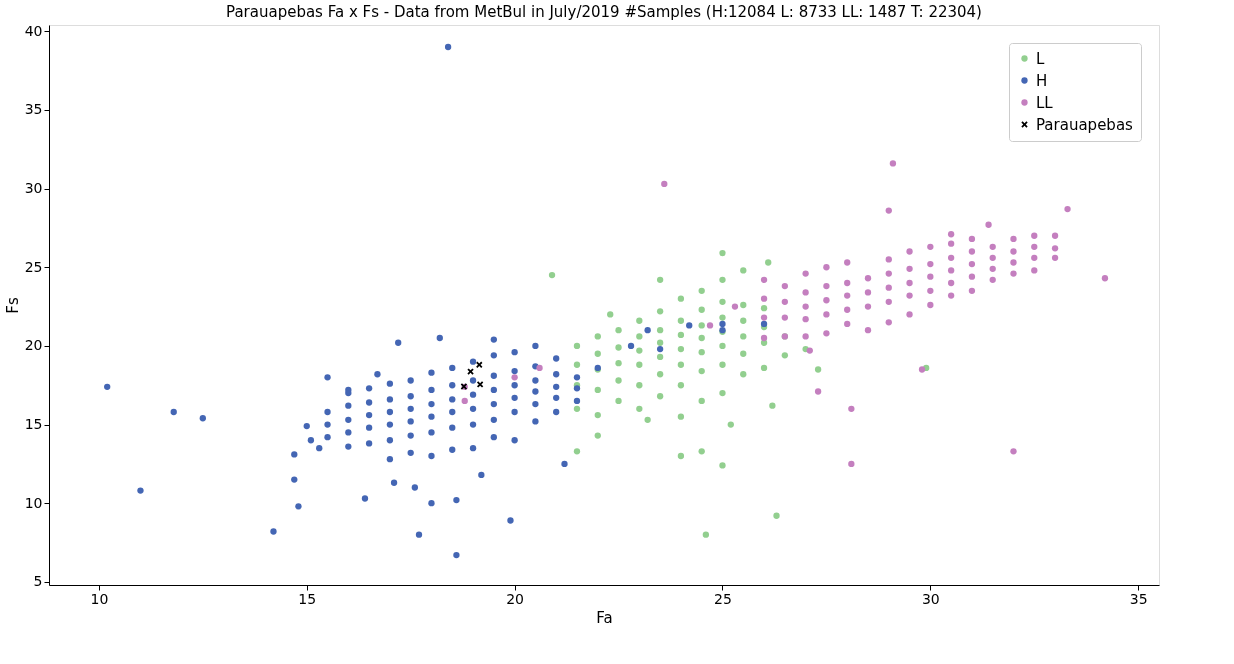 Image resolution: width=1234 pixels, height=664 pixels. Describe the element at coordinates (12, 305) in the screenshot. I see `y-axis-title: Fs` at that location.